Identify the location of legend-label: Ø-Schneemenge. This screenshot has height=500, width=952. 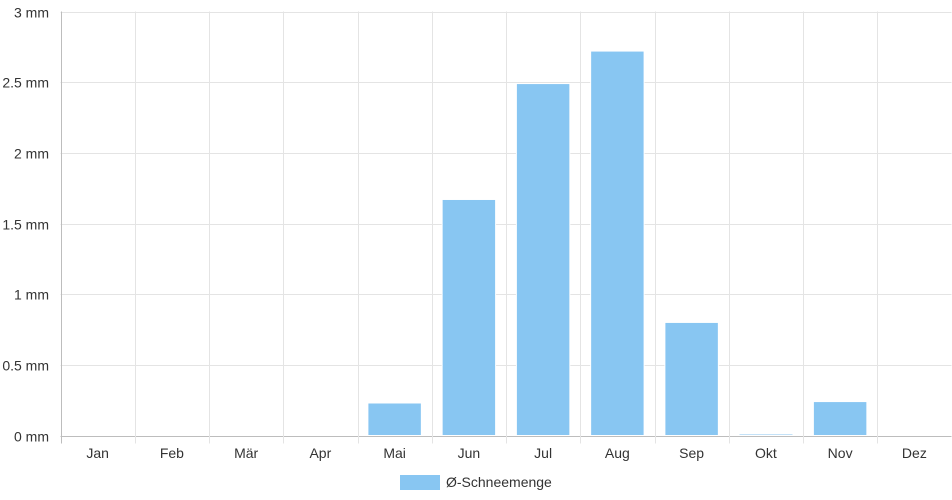
(499, 482).